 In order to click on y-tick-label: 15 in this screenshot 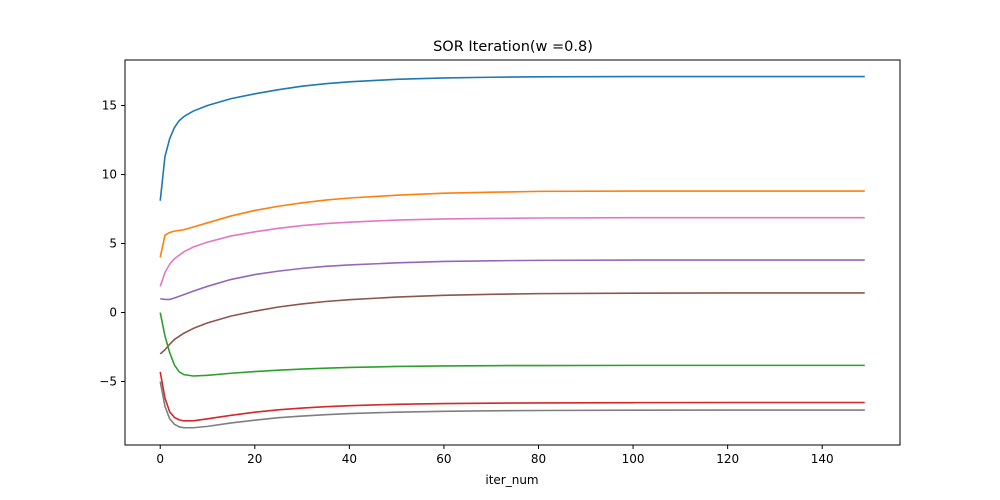, I will do `click(109, 106)`.